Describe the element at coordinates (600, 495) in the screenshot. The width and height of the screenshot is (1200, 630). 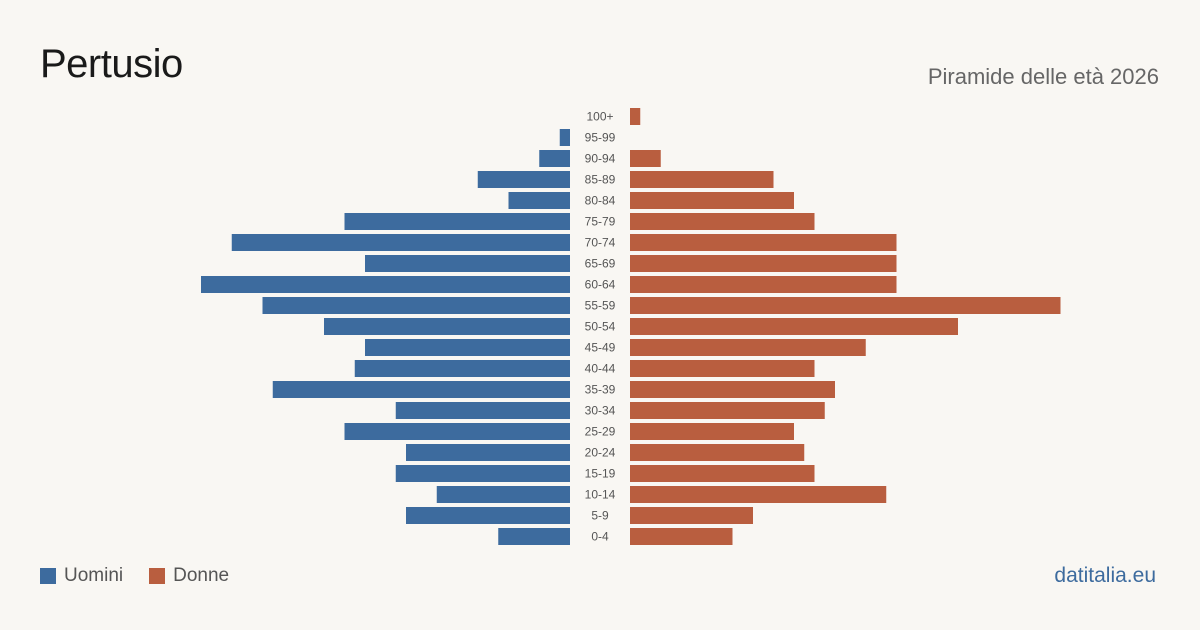
I see `age-label-10-14: 10-14` at that location.